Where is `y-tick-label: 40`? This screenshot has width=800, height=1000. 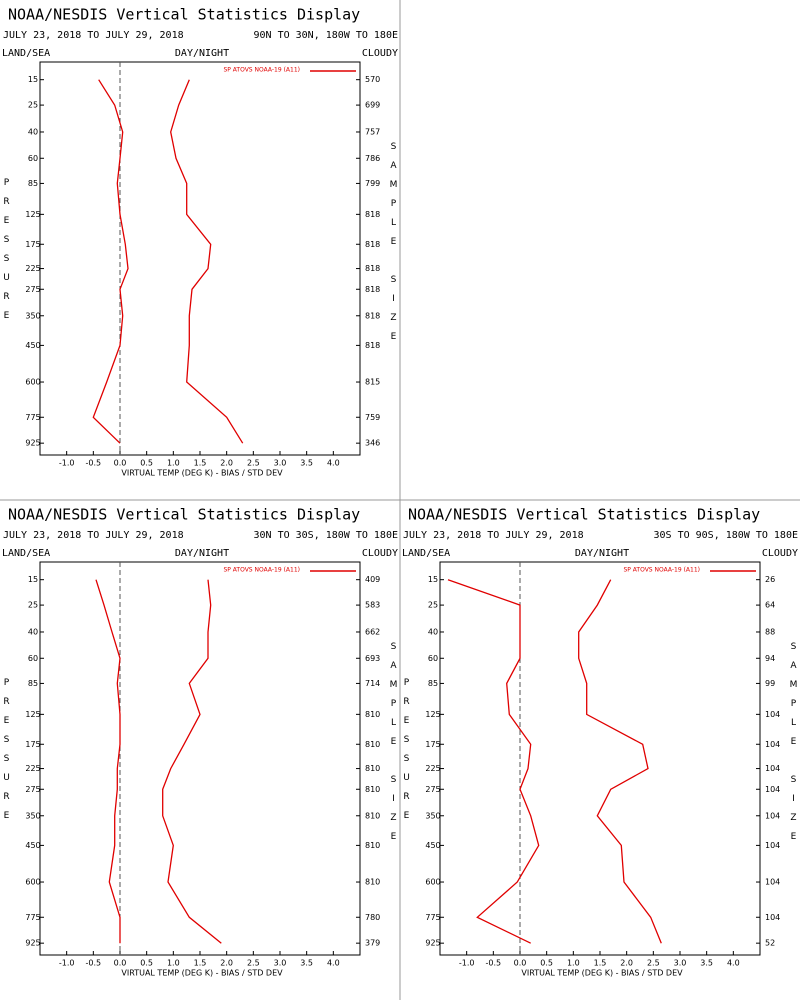
y-tick-label: 40 is located at coordinates (33, 131).